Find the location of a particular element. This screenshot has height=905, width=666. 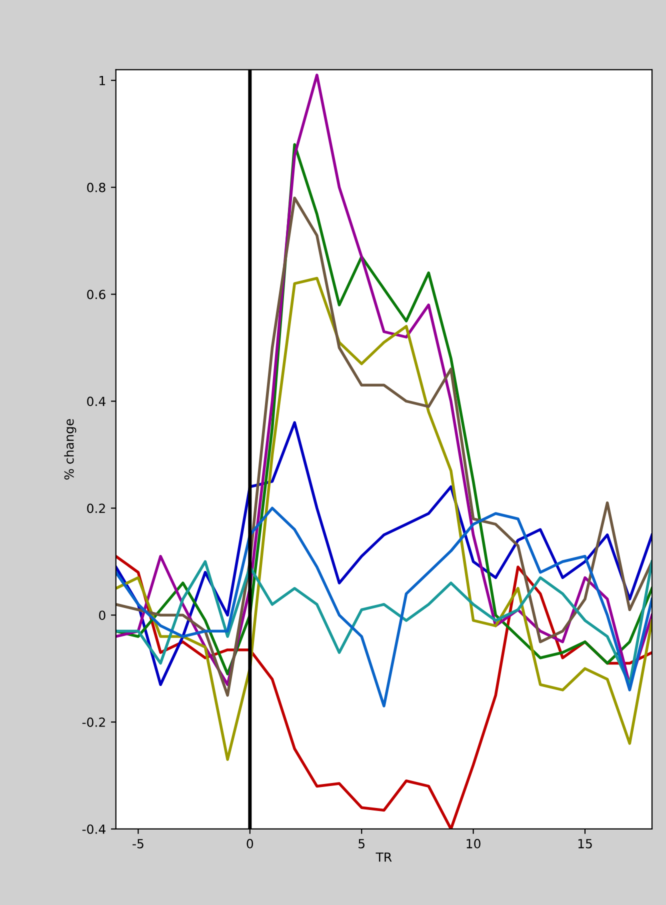

x-tick-label: 15 is located at coordinates (585, 843).